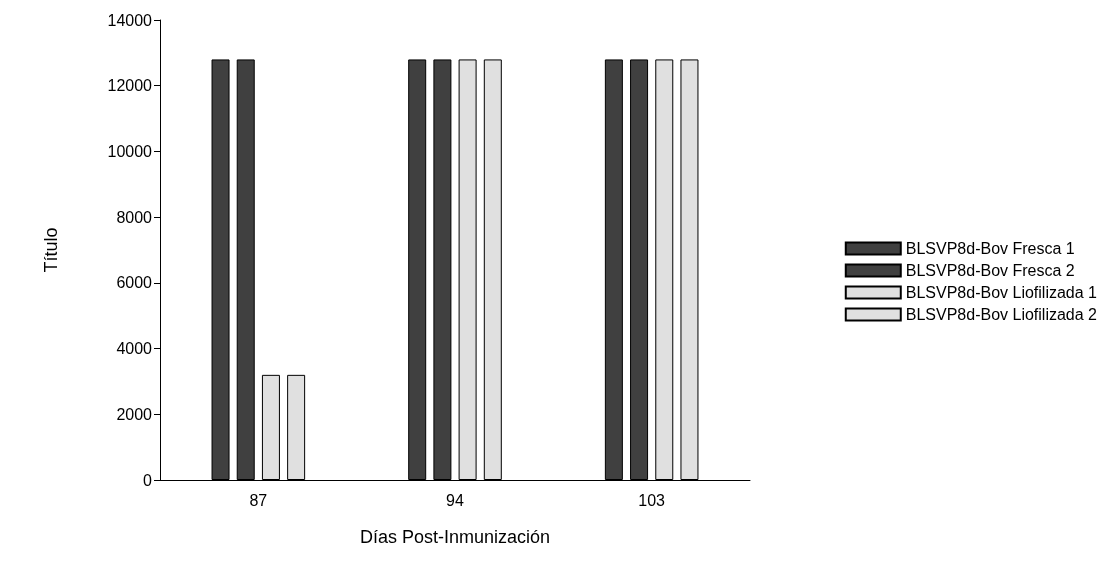 The height and width of the screenshot is (563, 1107). Describe the element at coordinates (148, 480) in the screenshot. I see `y-tick-label: 0` at that location.